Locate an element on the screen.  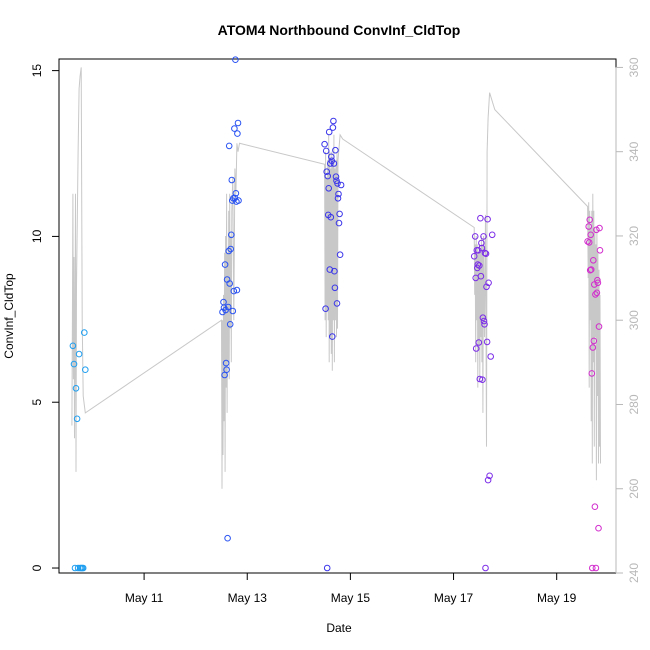
y-tick-label: 5 is located at coordinates (37, 402).